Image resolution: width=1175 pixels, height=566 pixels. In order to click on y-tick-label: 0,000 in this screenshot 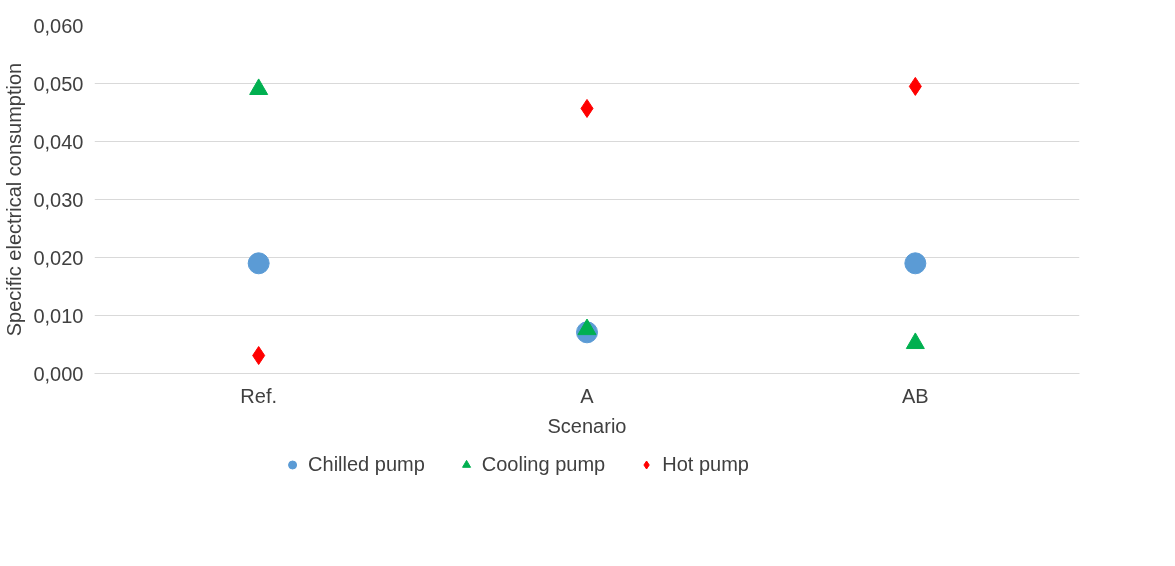, I will do `click(58, 373)`.